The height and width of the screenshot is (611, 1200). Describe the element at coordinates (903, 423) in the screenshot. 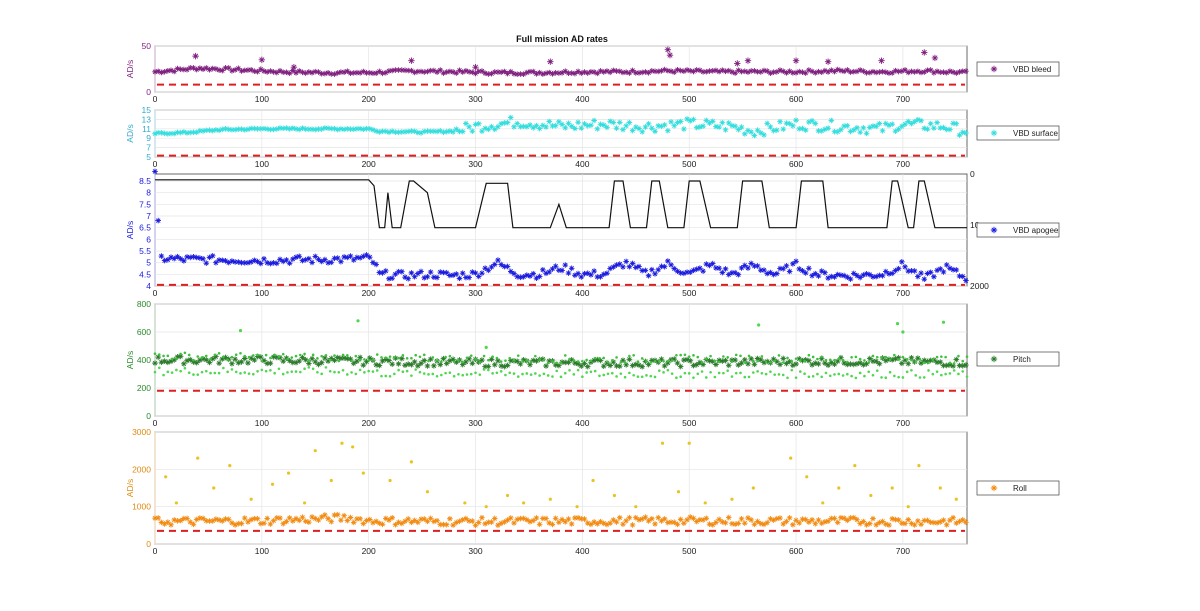

I see `x-tick-label: 700` at that location.